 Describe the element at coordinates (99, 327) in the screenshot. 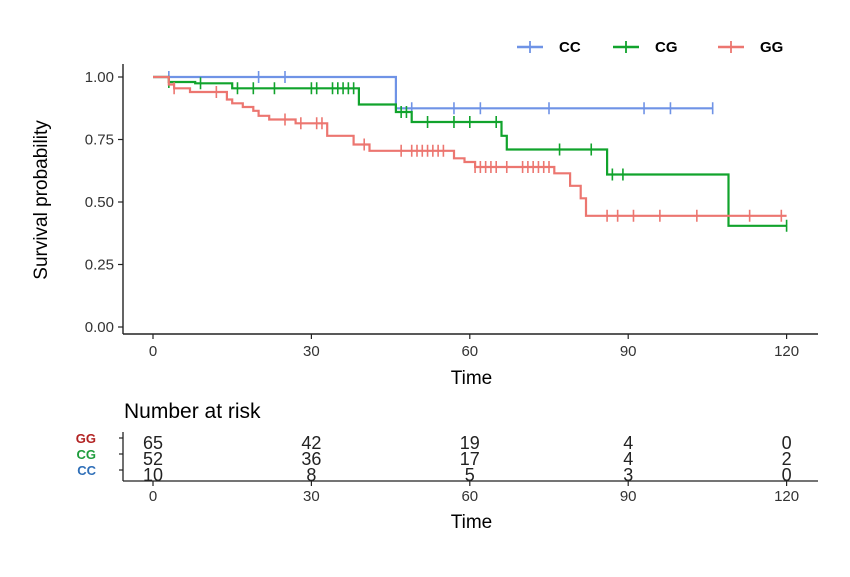

I see `y-tick-label: 0.00` at that location.